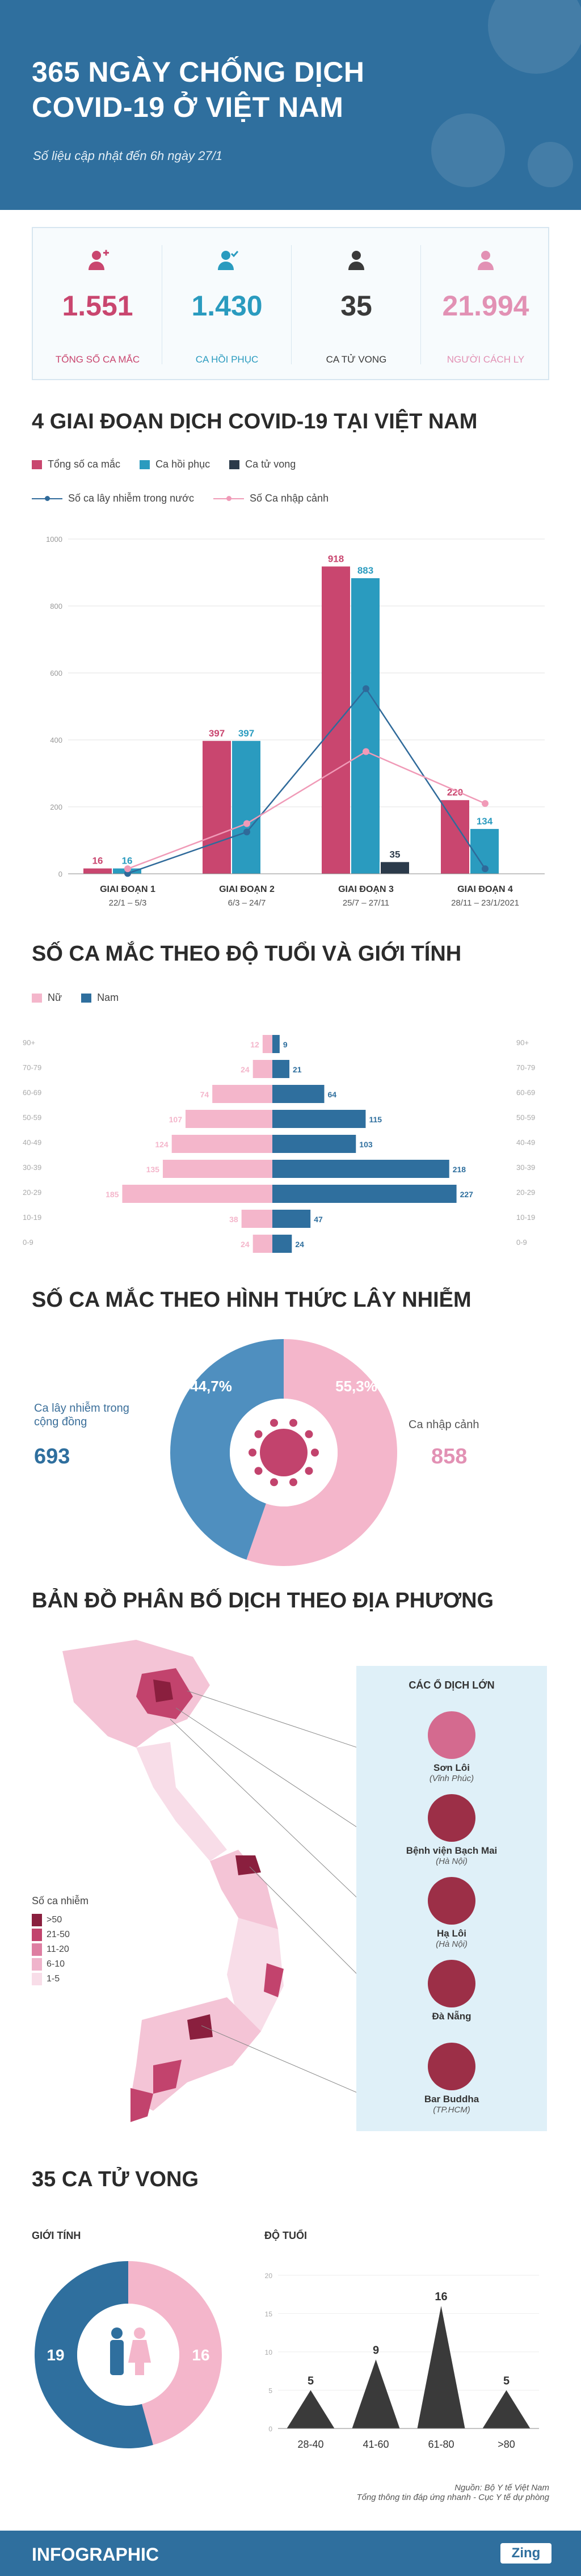  Describe the element at coordinates (97, 861) in the screenshot. I see `bar-value-label: 16` at that location.